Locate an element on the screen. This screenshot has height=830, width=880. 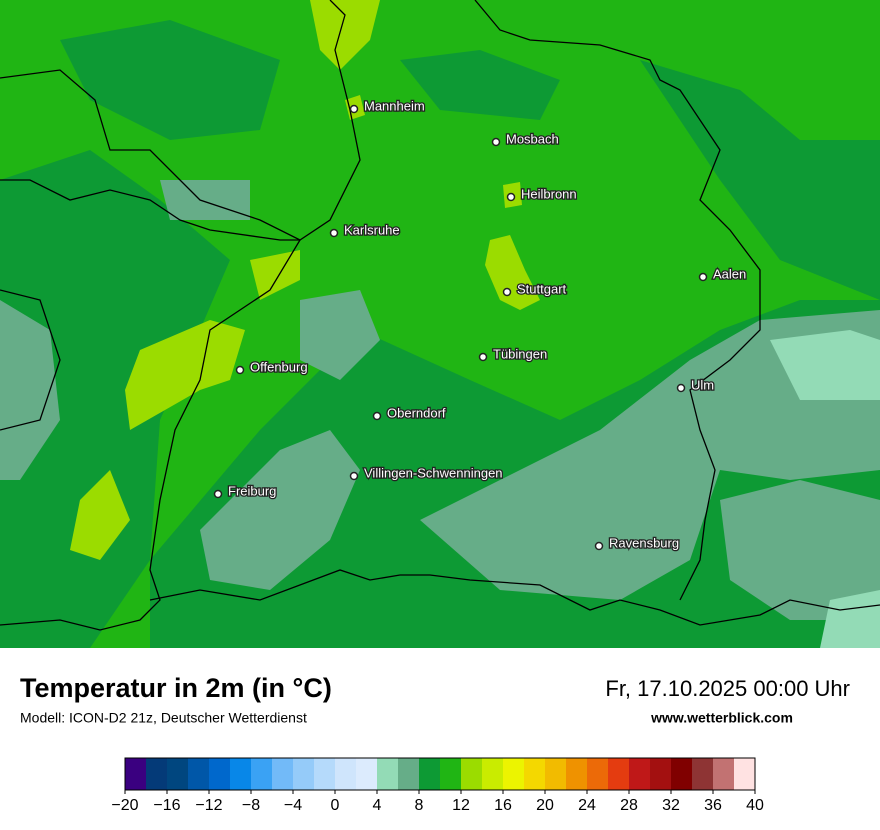
colorbar-last-bin is located at coordinates (744, 774).